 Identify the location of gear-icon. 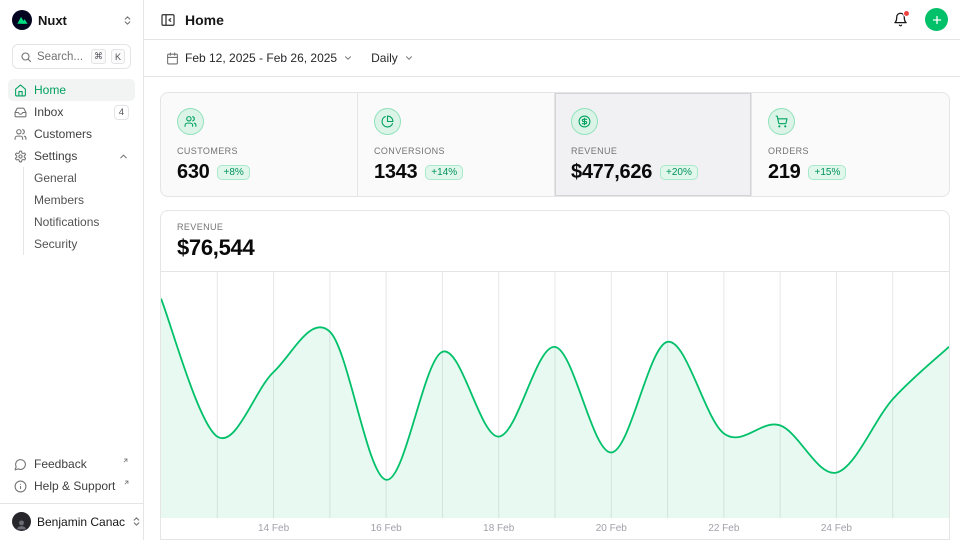
(20, 156).